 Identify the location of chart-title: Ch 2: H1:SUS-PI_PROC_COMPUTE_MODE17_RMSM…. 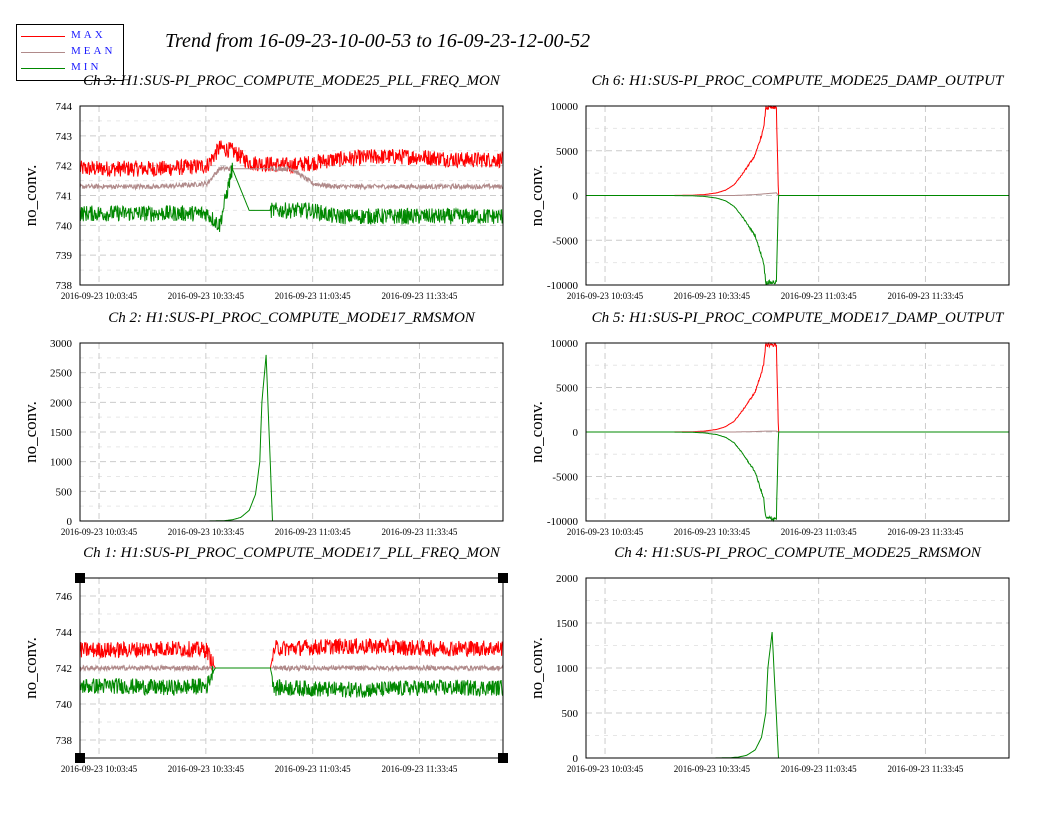
(292, 318).